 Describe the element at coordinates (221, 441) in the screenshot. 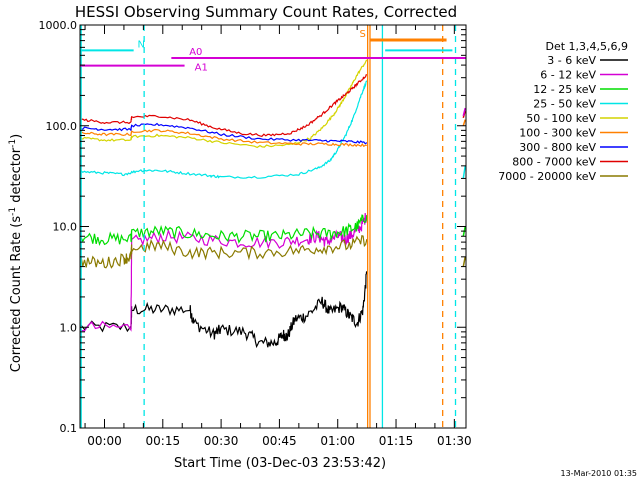

I see `x-tick-label: 00:30` at that location.